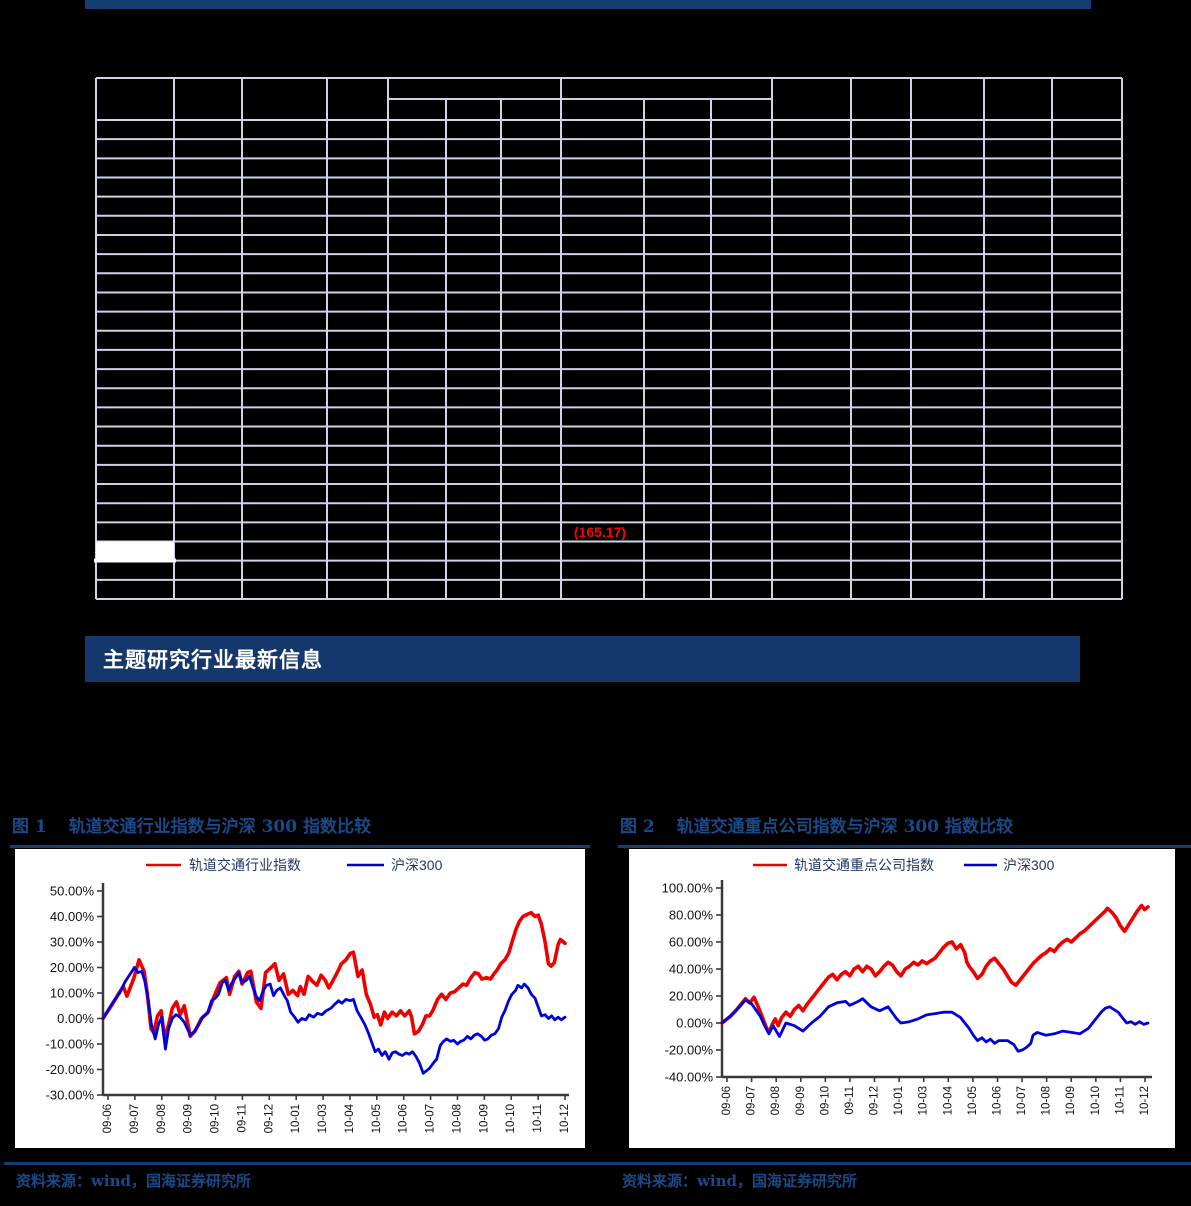 The image size is (1191, 1206). I want to click on figure1-caption-title: 轨道交通行业指数与沪深 300 指数比较, so click(219, 827).